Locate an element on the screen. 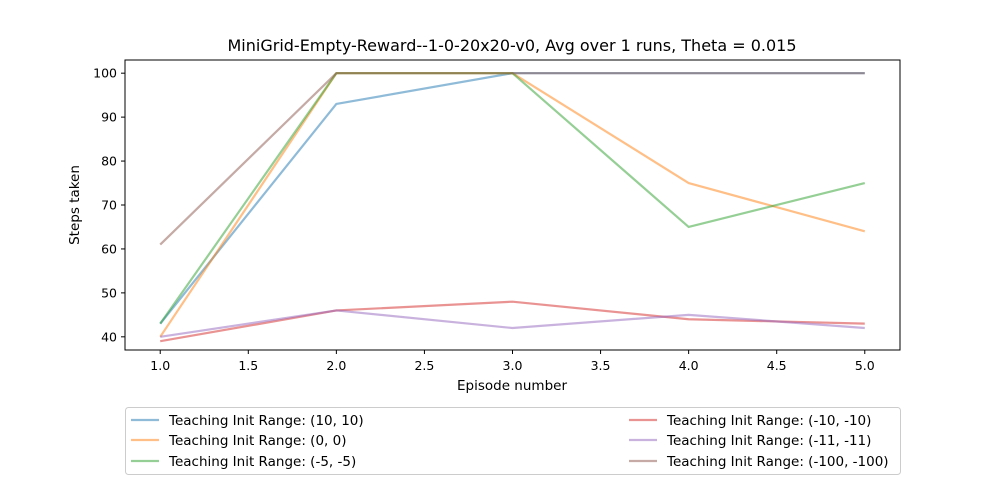 Image resolution: width=1000 pixels, height=500 pixels. x-ticks: 1.0 1.5 2.0 2.5 3.0 3.5 4.0 4.5 5.0 is located at coordinates (512, 361).